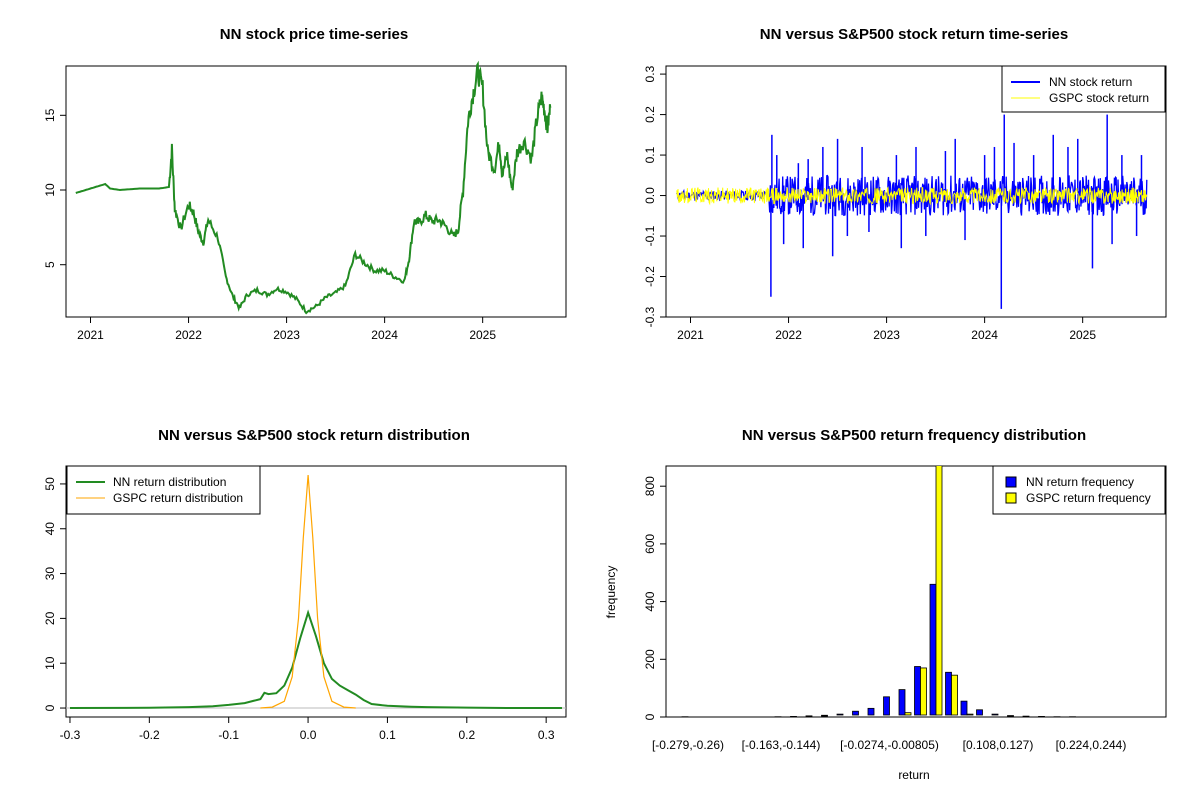 This screenshot has width=1200, height=800. I want to click on panel1-ytick-label: 15, so click(50, 115).